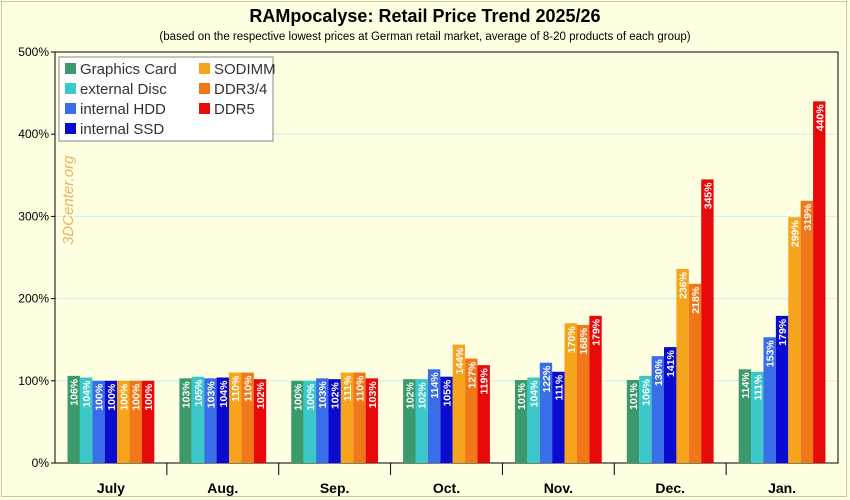  Describe the element at coordinates (671, 363) in the screenshot. I see `bar-value-label: 141%` at that location.